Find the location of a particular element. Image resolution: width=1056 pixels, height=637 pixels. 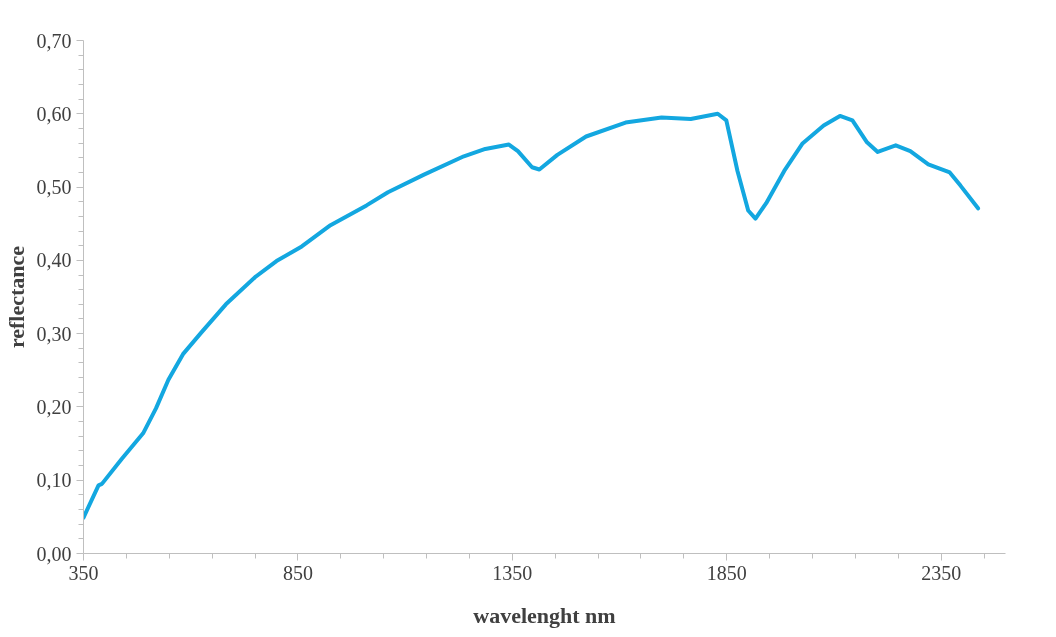

y-tick-label: 0,40 is located at coordinates (54, 260).